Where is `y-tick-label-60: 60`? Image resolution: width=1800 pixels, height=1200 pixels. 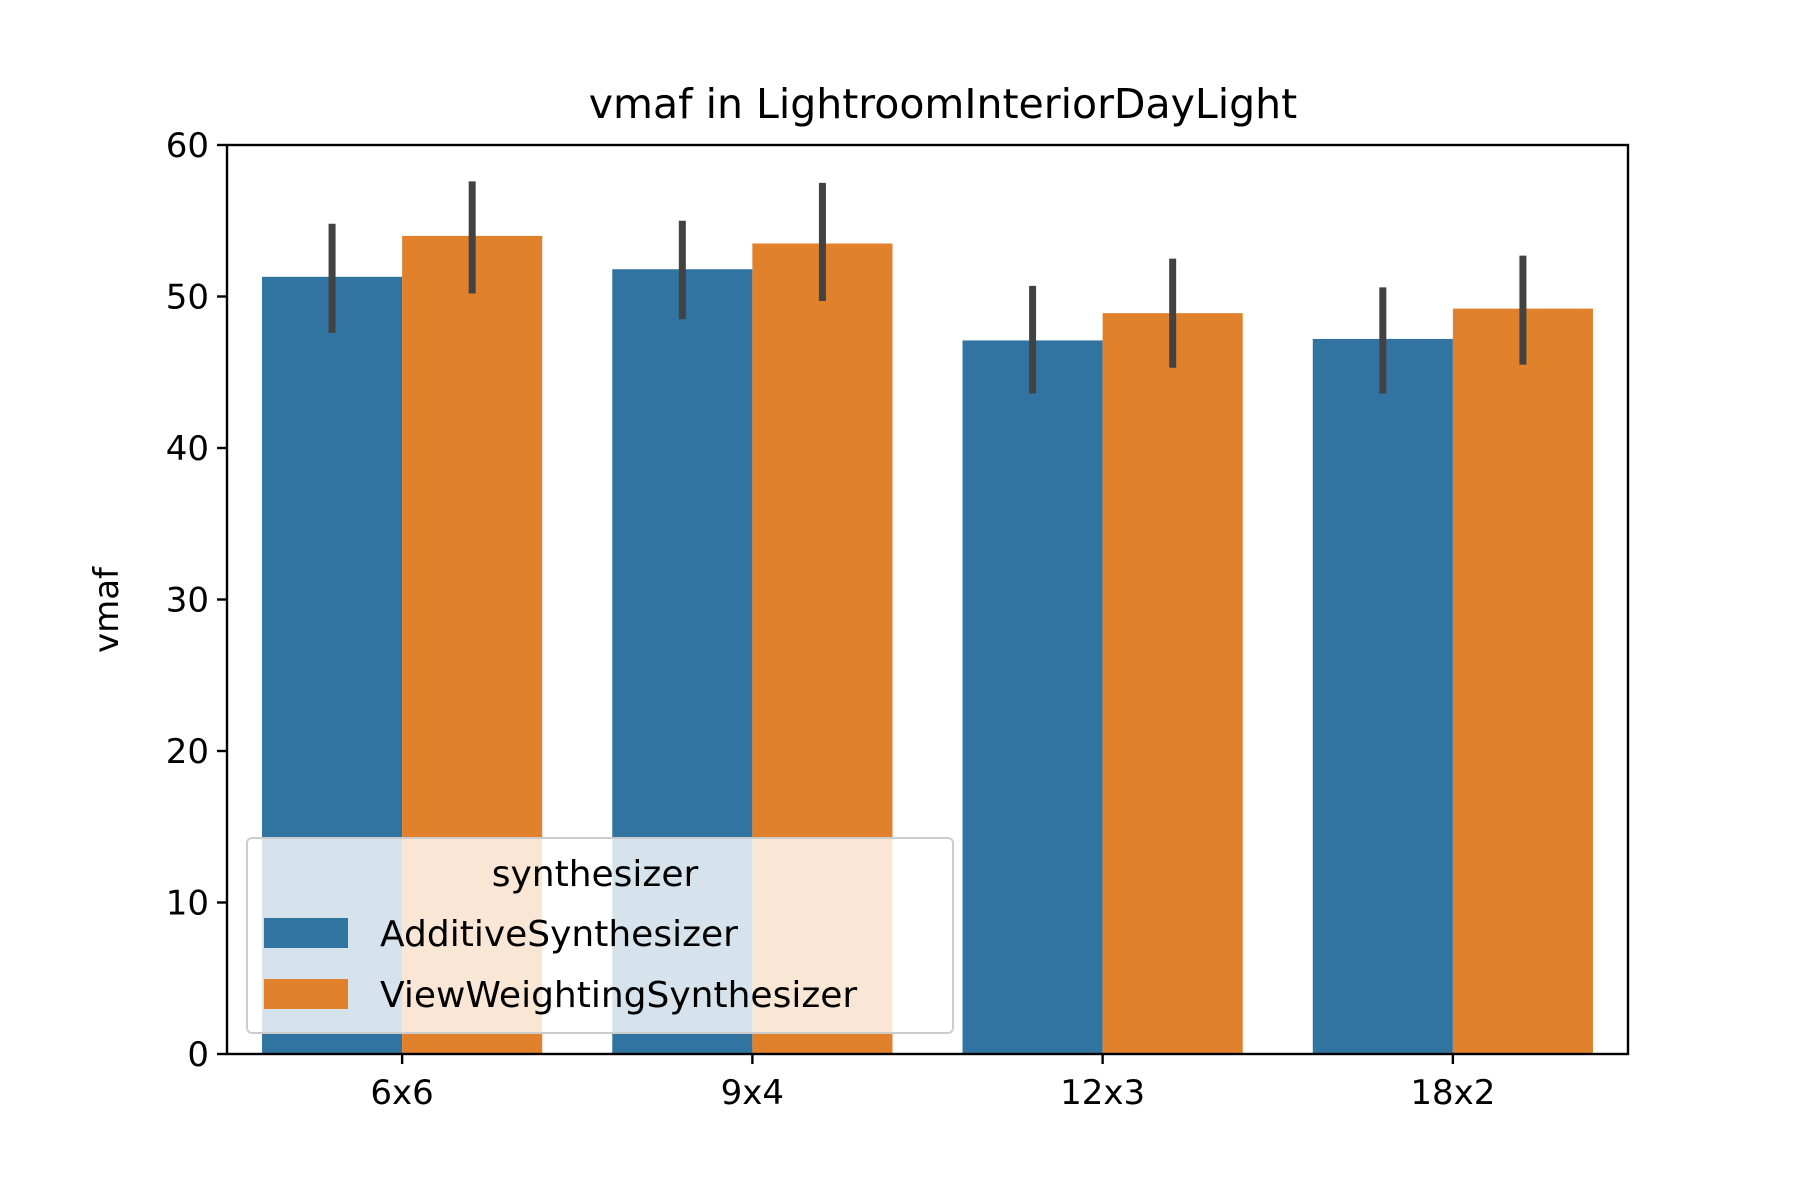 y-tick-label-60: 60 is located at coordinates (187, 146).